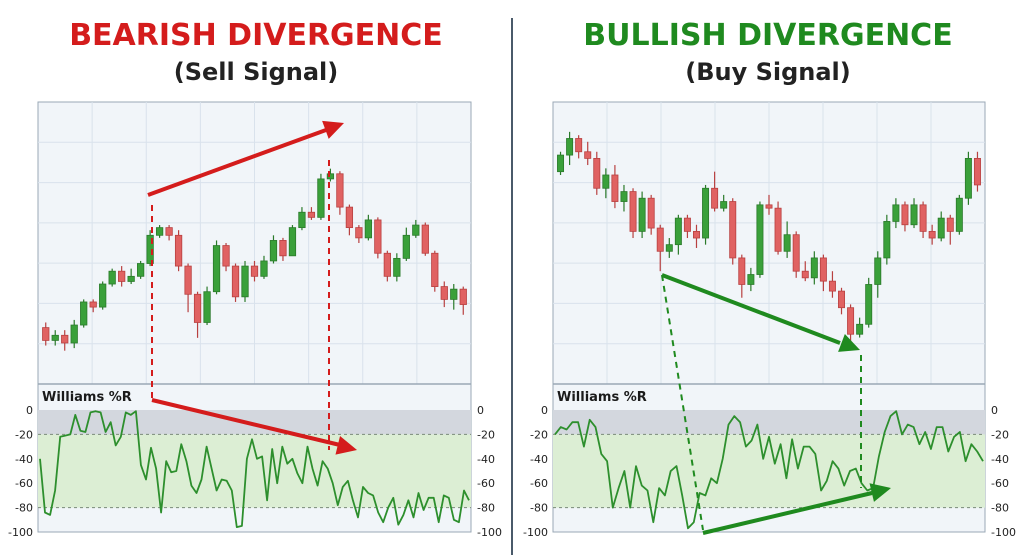 The width and height of the screenshot is (1024, 559). Describe the element at coordinates (1000, 508) in the screenshot. I see `right-y-tick-right: -80` at that location.